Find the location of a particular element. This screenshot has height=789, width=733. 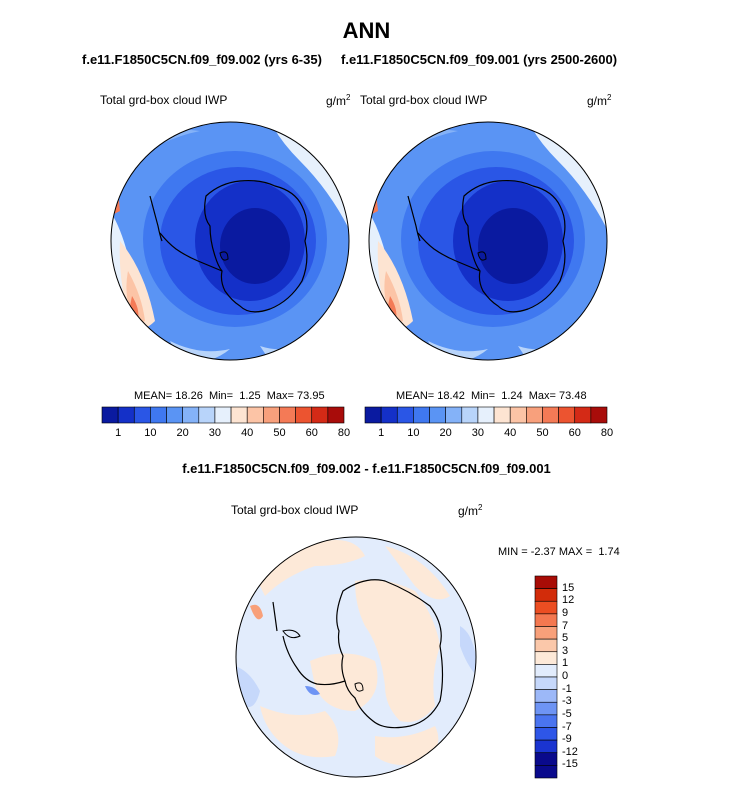

colorbar-tick-label: 7 is located at coordinates (565, 625).